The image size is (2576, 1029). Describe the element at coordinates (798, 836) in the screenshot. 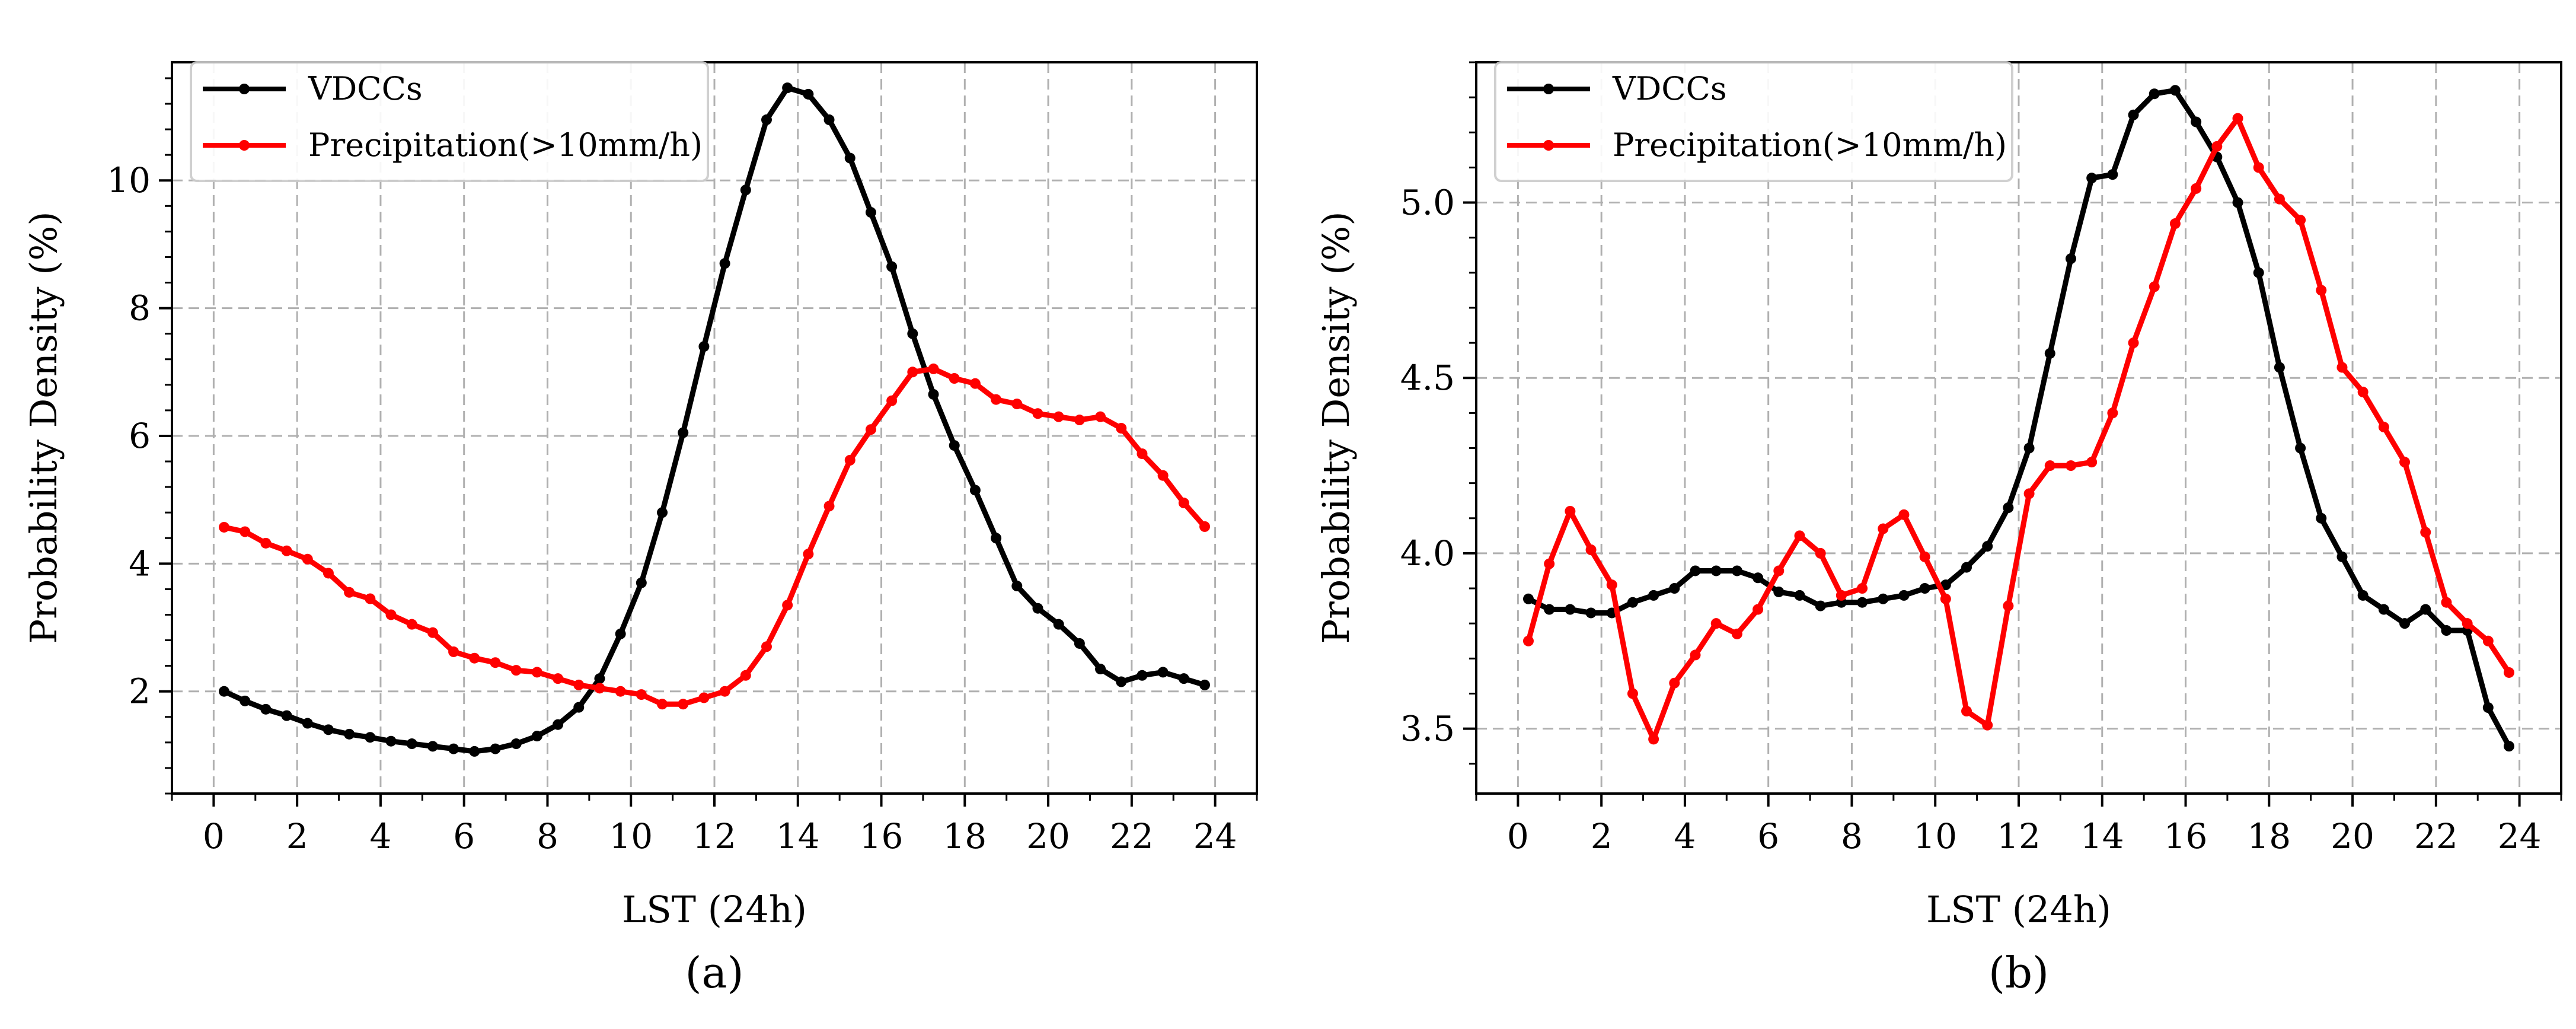

I see `x-tick-label-a: 14` at that location.